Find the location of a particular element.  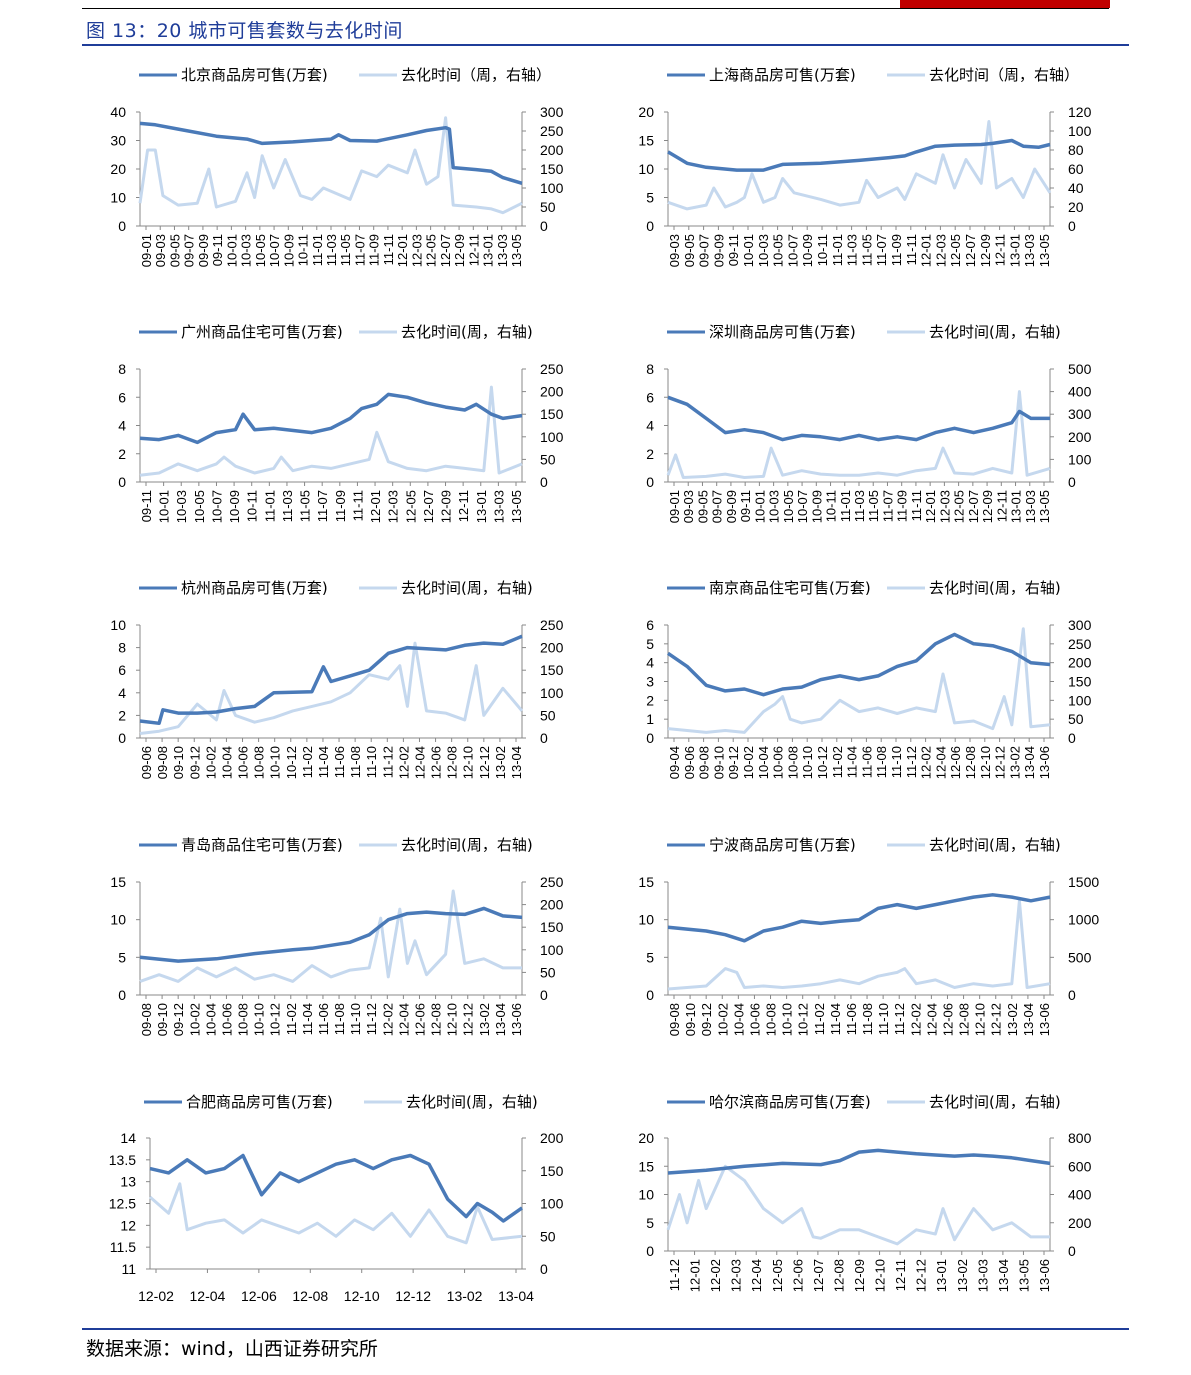

x-tick-label: 12-05 is located at coordinates (410, 506).